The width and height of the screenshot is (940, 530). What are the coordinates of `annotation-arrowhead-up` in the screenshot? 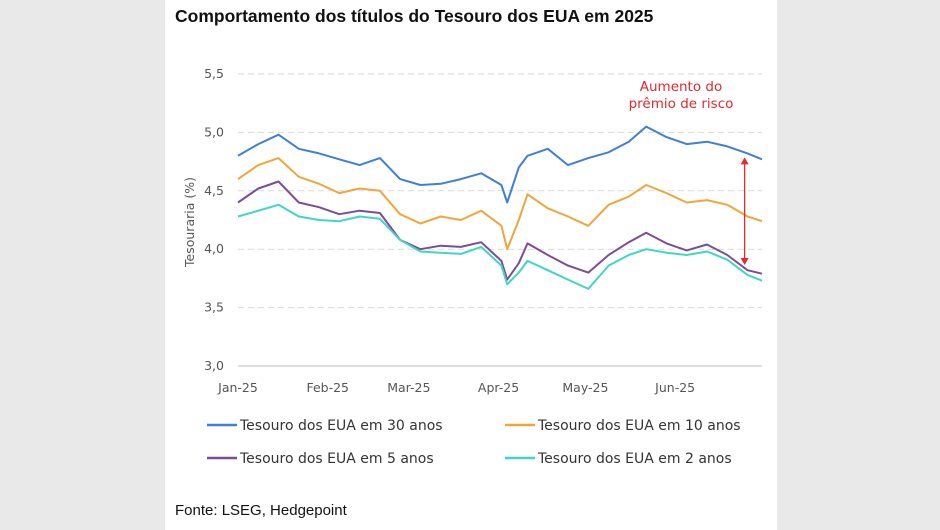 It's located at (744, 161).